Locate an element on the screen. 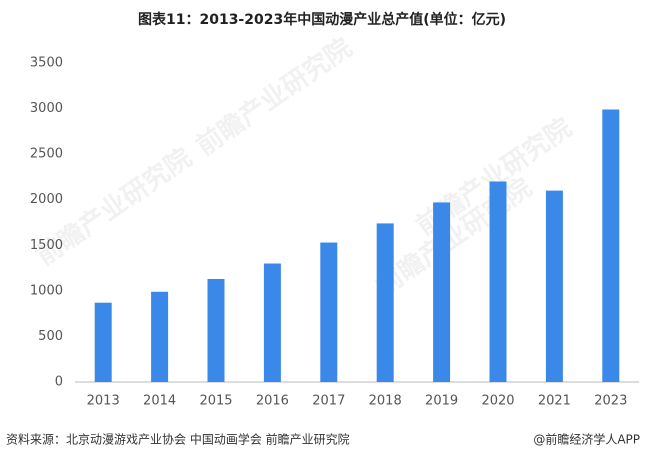 The width and height of the screenshot is (645, 459). y-tick-label: 1500 is located at coordinates (46, 245).